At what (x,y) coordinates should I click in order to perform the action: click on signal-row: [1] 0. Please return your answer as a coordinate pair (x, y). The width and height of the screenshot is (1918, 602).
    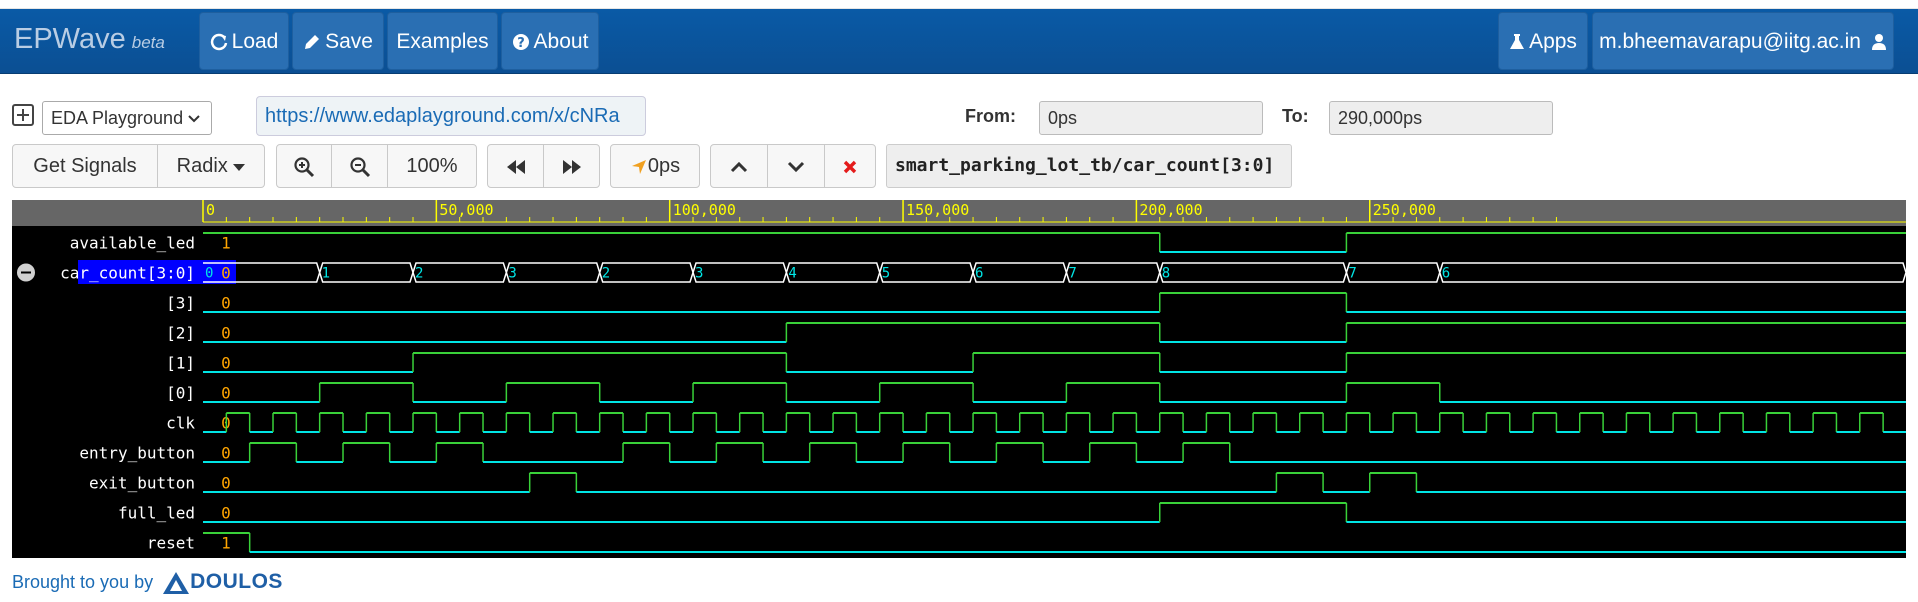
    Looking at the image, I should click on (198, 363).